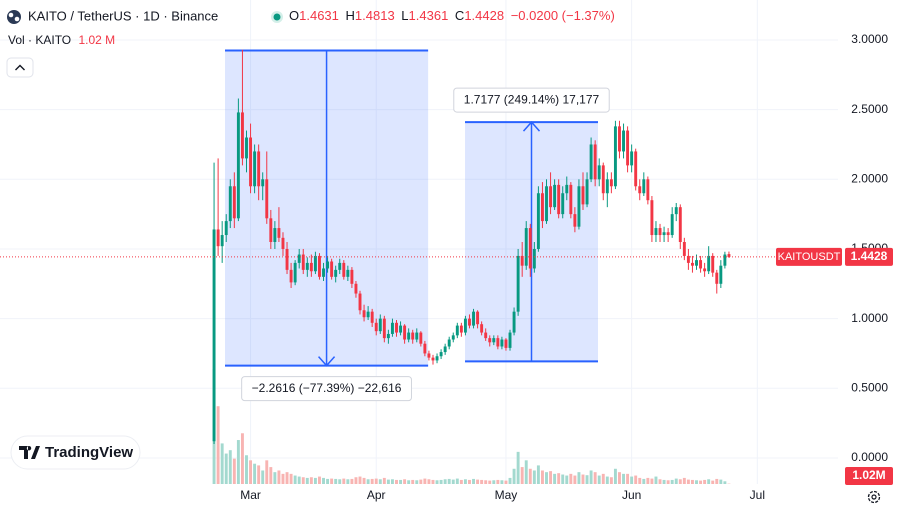 Image resolution: width=898 pixels, height=506 pixels. What do you see at coordinates (20, 67) in the screenshot?
I see `collapse-button` at bounding box center [20, 67].